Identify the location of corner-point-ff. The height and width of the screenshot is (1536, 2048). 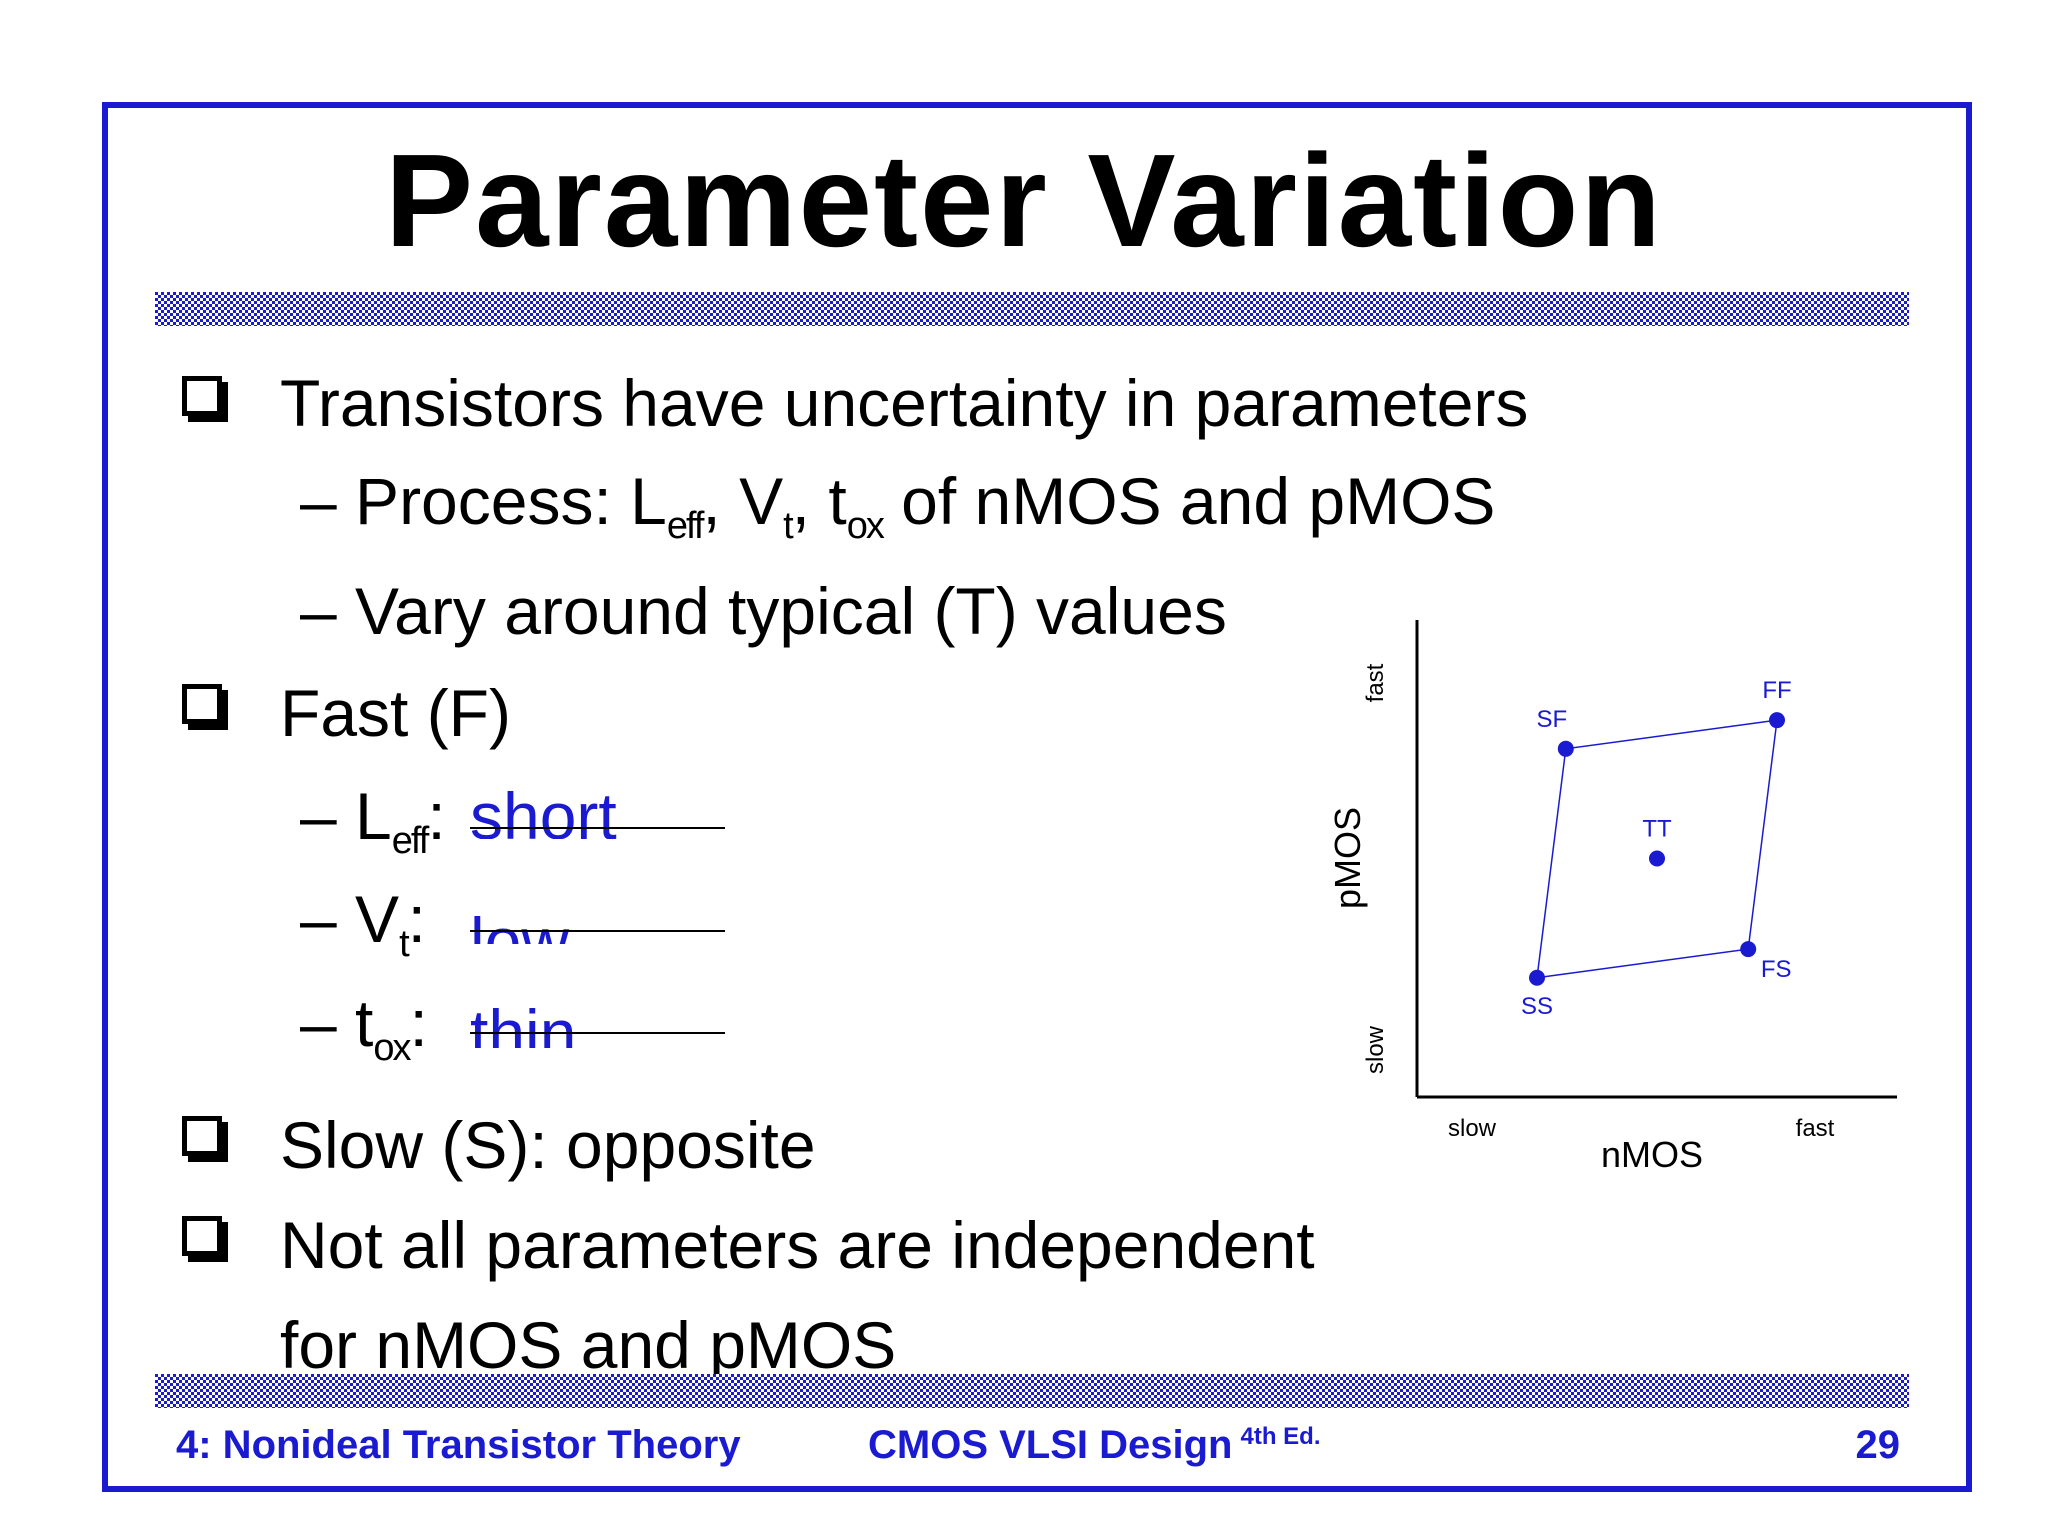
(1777, 720).